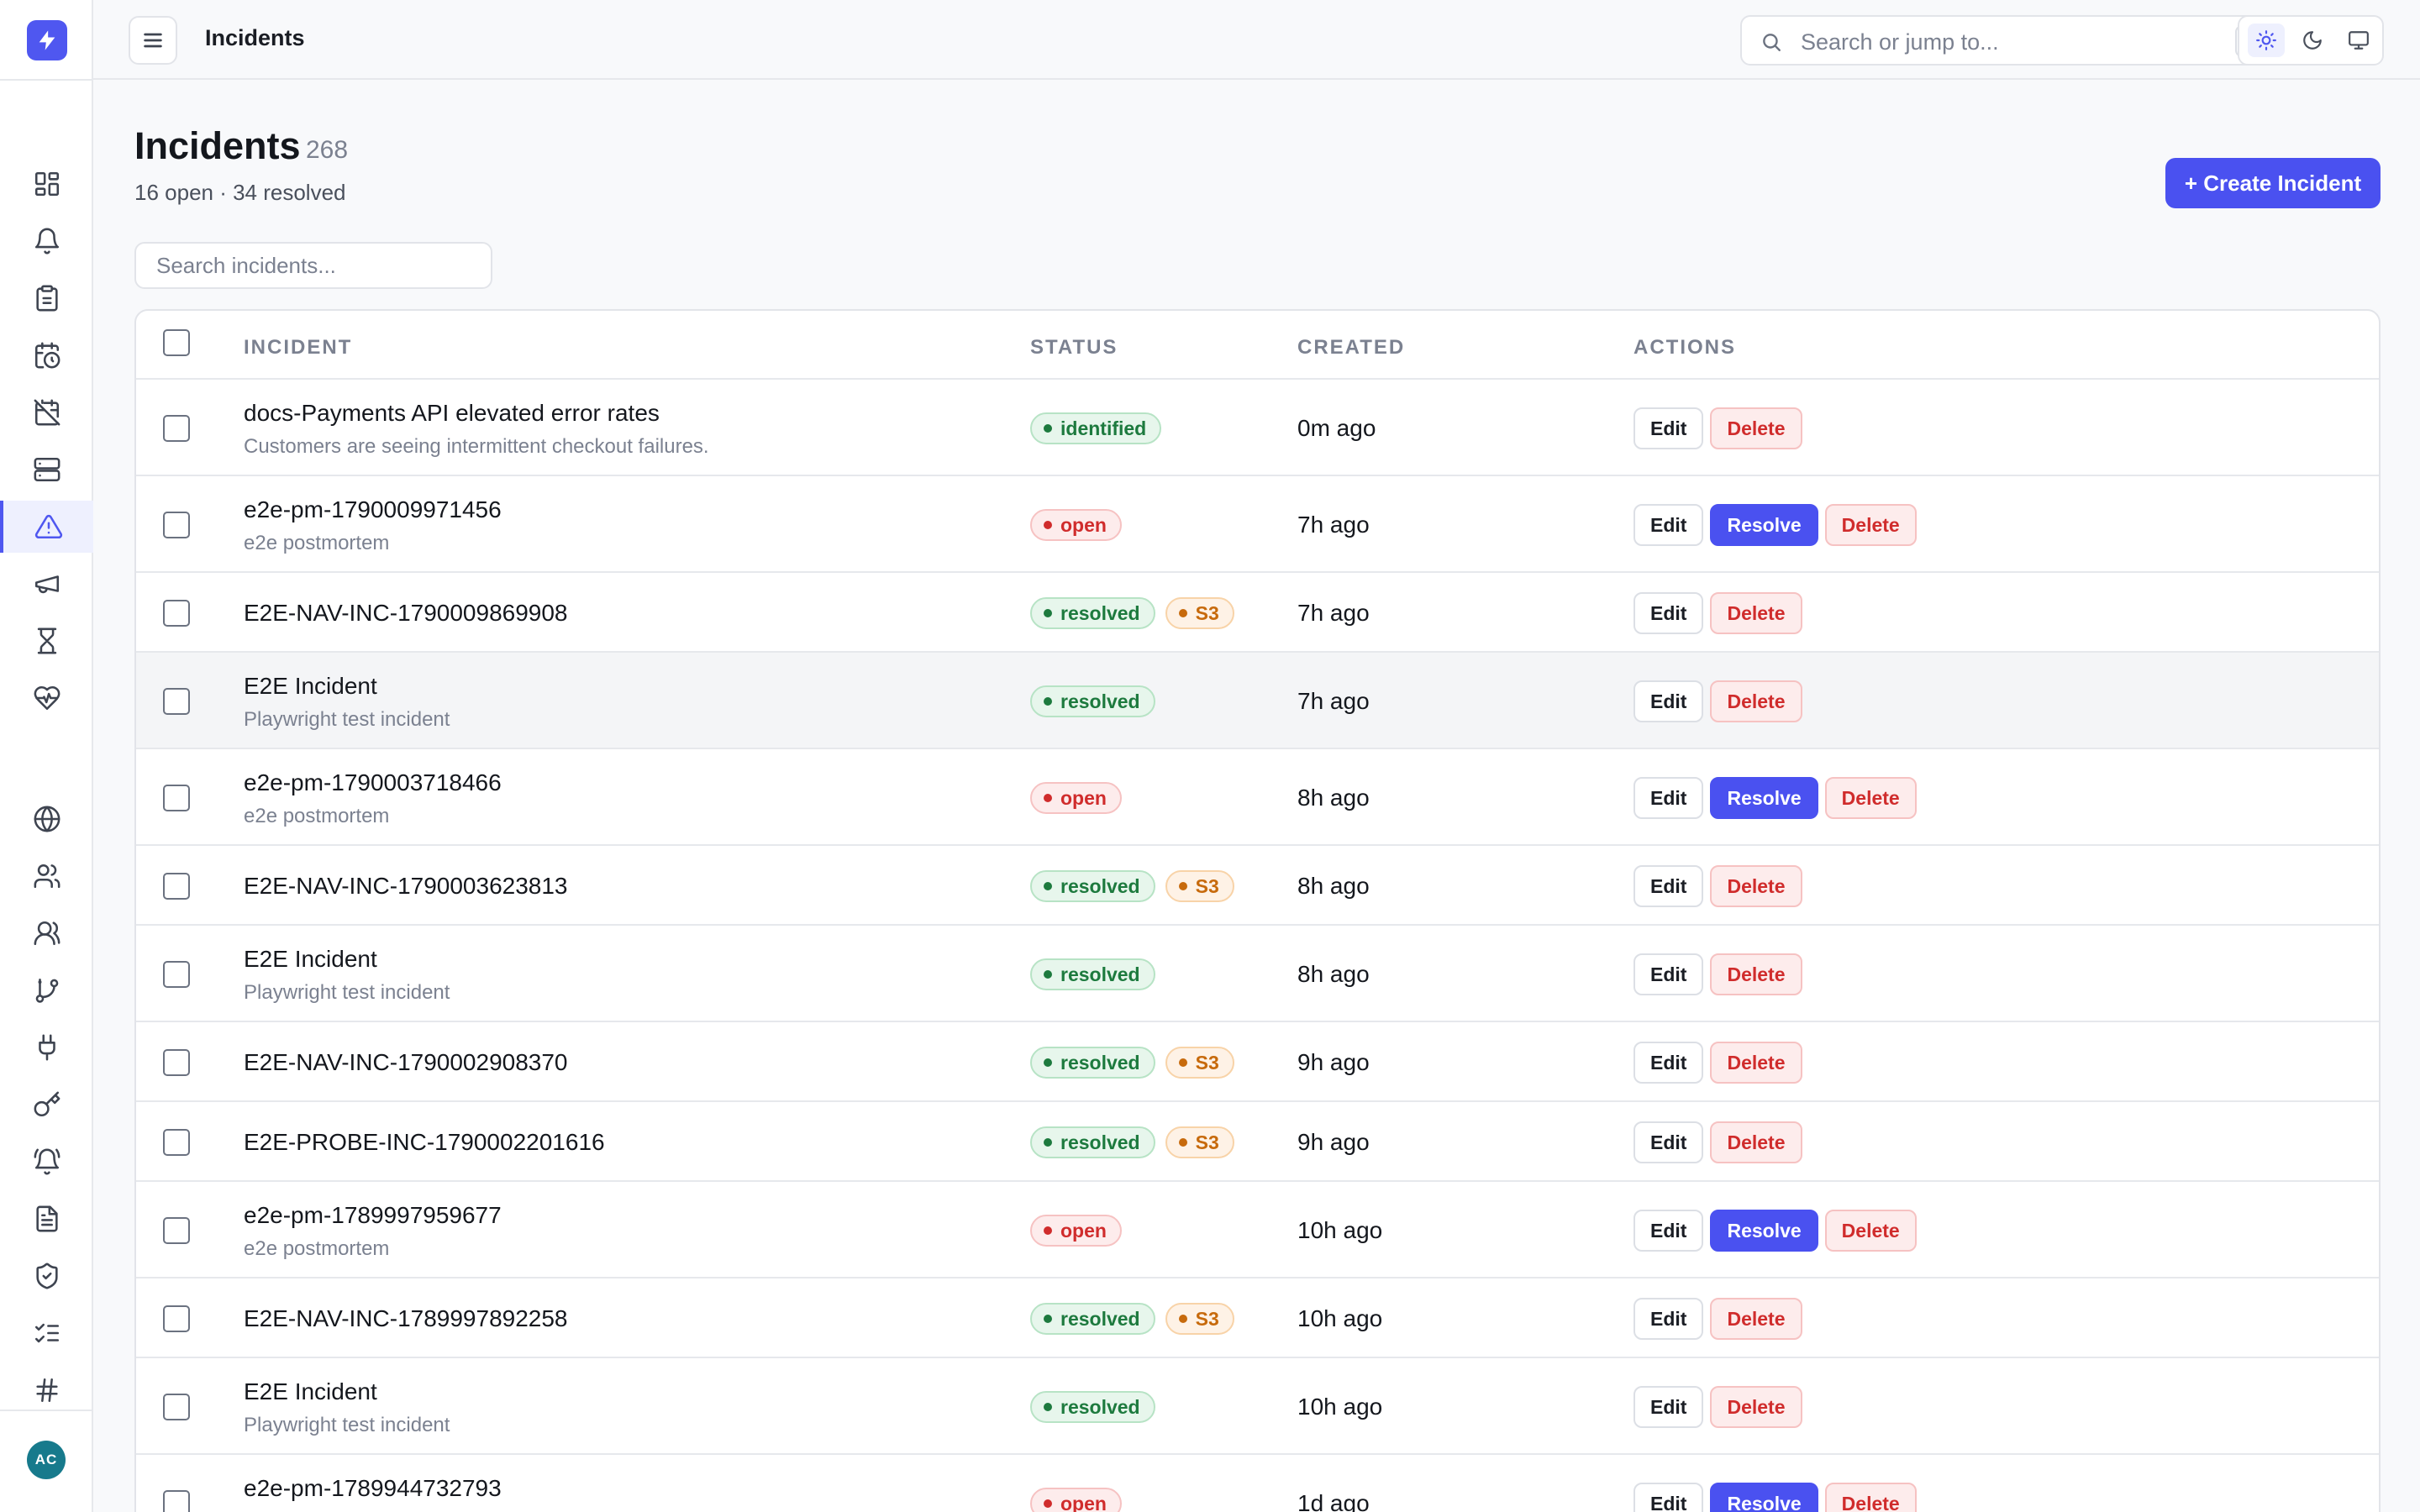 The height and width of the screenshot is (1512, 2420). Describe the element at coordinates (406, 886) in the screenshot. I see `incident-name: E2E-NAV-INC-1790003623813` at that location.